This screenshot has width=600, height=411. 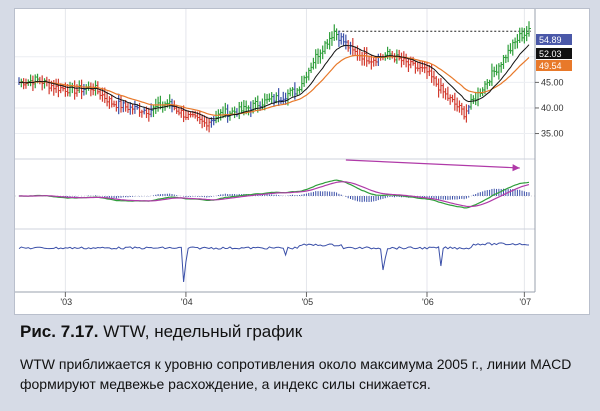 I want to click on x-tick-label: '05, so click(x=307, y=302).